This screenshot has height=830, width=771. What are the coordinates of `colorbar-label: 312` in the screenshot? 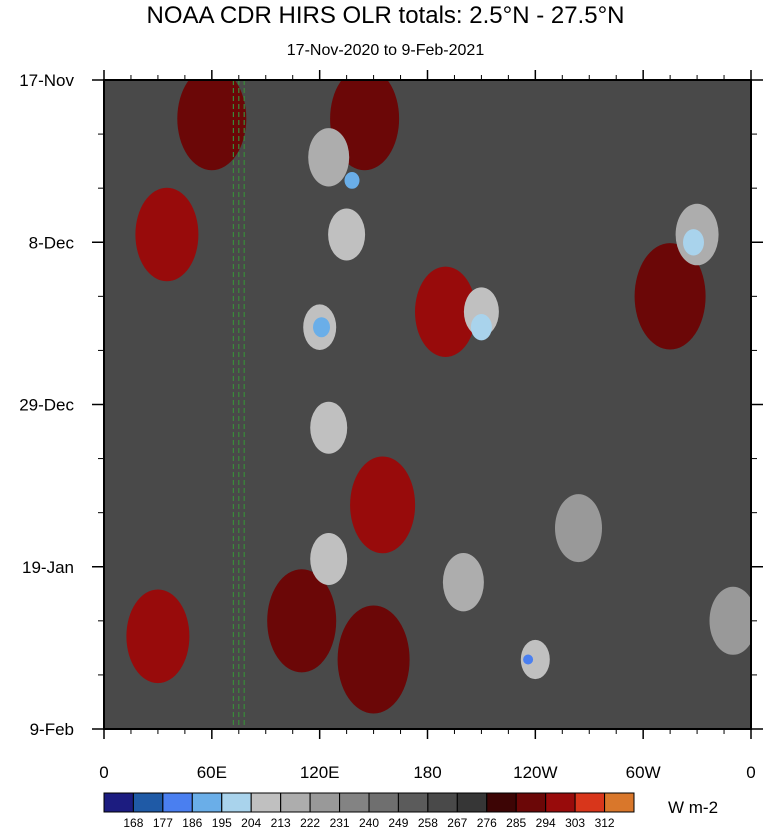 It's located at (605, 823).